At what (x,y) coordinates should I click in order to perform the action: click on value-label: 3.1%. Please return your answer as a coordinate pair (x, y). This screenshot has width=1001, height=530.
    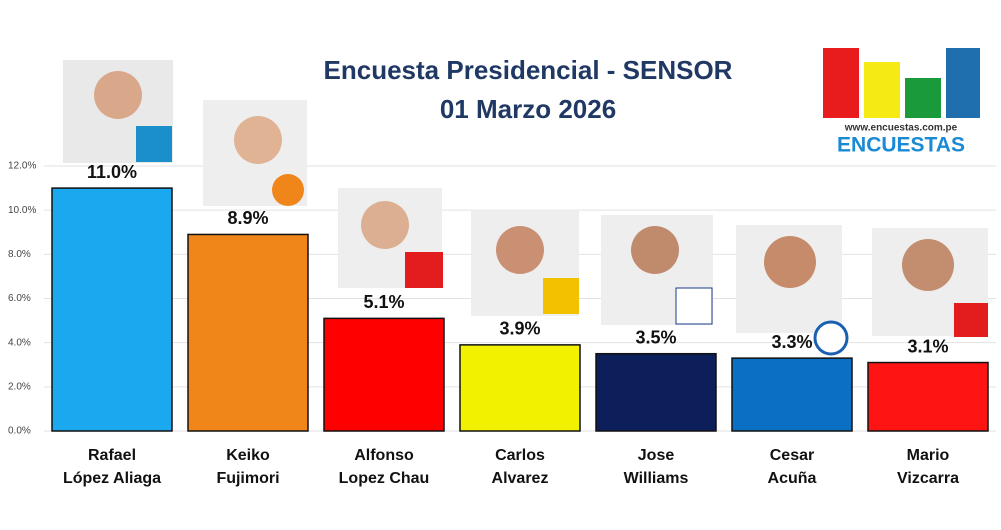
    Looking at the image, I should click on (927, 346).